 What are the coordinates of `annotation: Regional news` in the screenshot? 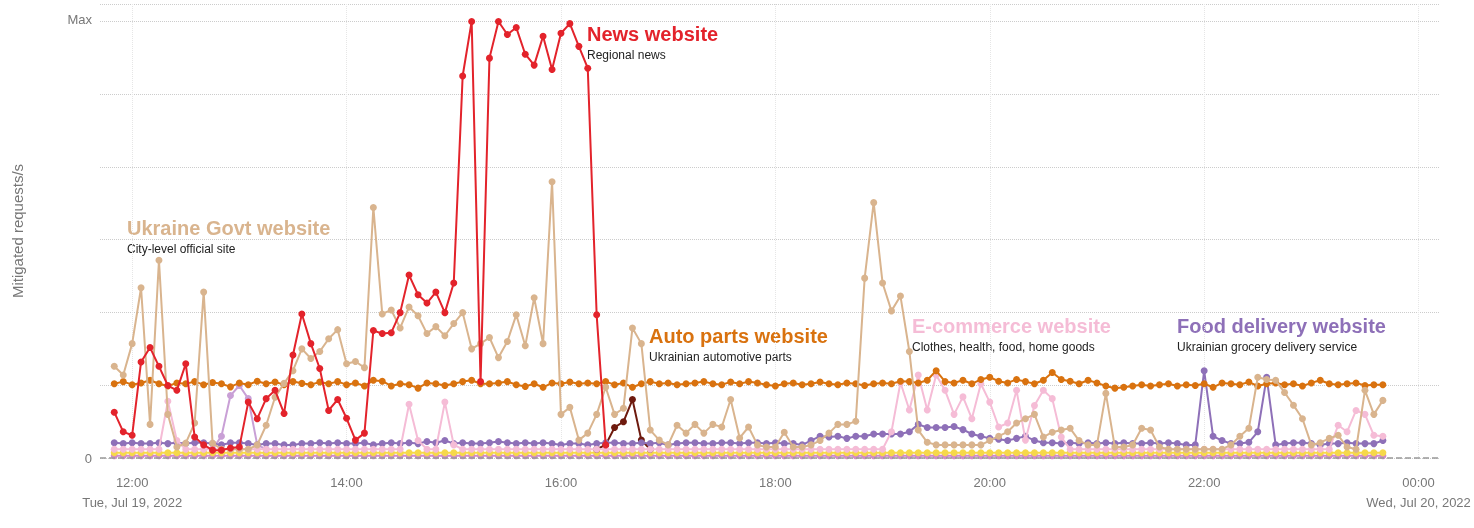 It's located at (626, 55).